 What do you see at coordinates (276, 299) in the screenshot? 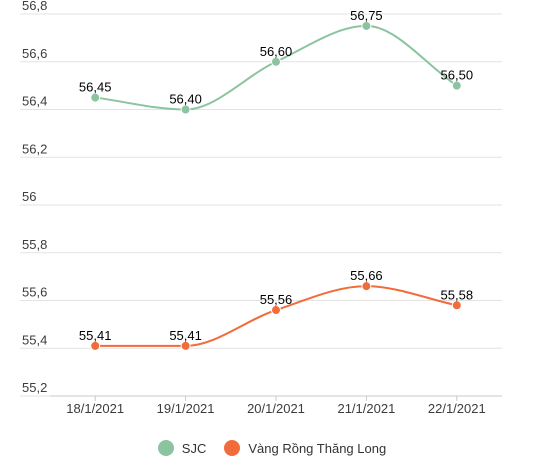
I see `data-label-vang-rong-thang-long: 55,56` at bounding box center [276, 299].